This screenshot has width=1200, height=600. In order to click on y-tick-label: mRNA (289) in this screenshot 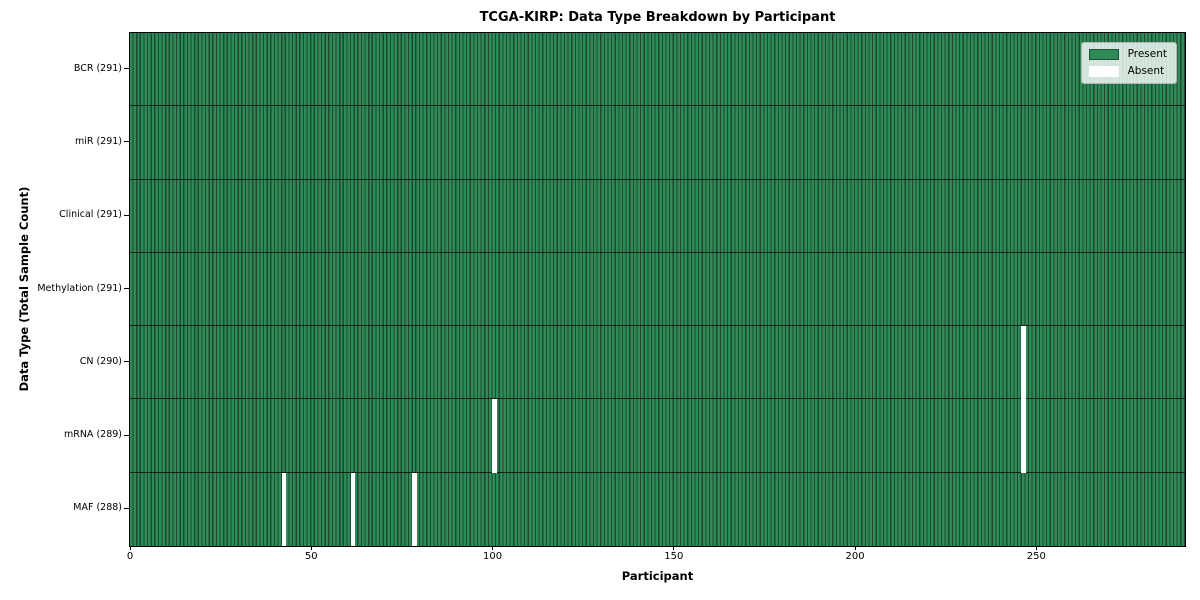, I will do `click(92, 435)`.